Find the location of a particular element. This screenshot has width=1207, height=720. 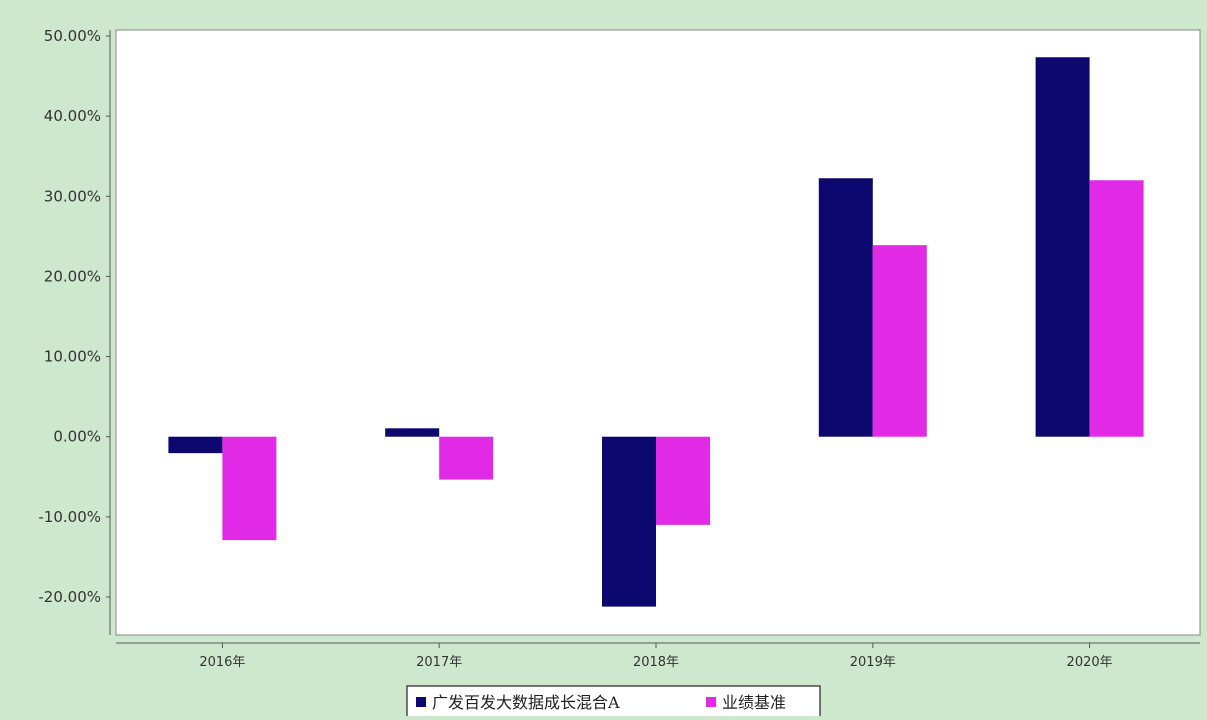

x-axis: 2016年 2017年 2018年 2019年 2020年 is located at coordinates (658, 656).